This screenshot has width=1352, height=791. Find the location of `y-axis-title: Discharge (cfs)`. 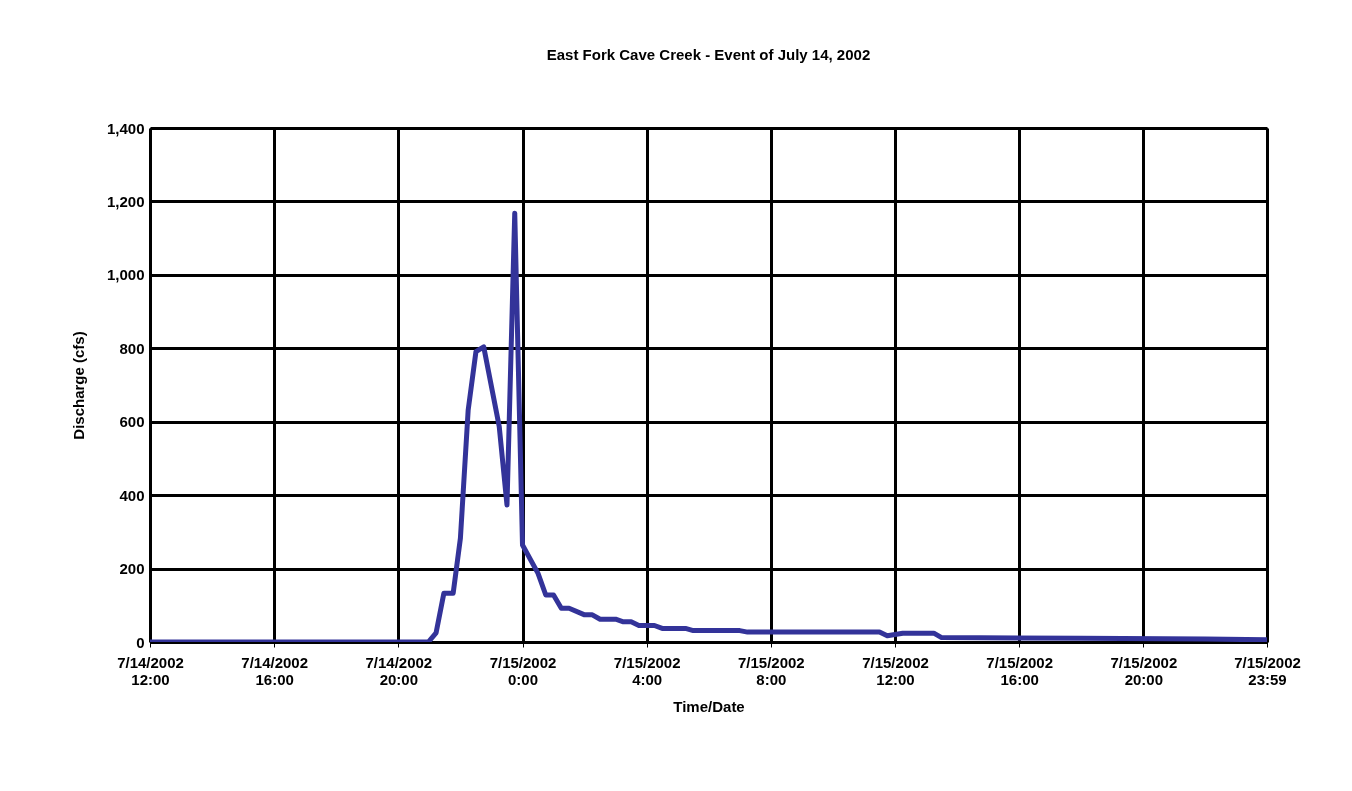

y-axis-title: Discharge (cfs) is located at coordinates (78, 385).